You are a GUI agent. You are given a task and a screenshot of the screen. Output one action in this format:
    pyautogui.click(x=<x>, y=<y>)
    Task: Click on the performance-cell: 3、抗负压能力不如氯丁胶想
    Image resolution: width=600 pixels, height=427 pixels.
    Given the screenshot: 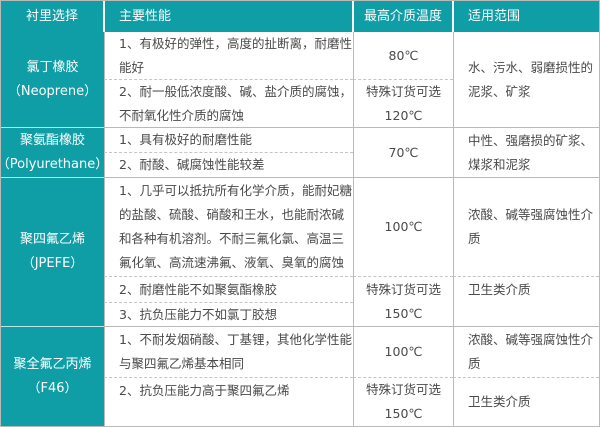 What is the action you would take?
    pyautogui.click(x=228, y=315)
    